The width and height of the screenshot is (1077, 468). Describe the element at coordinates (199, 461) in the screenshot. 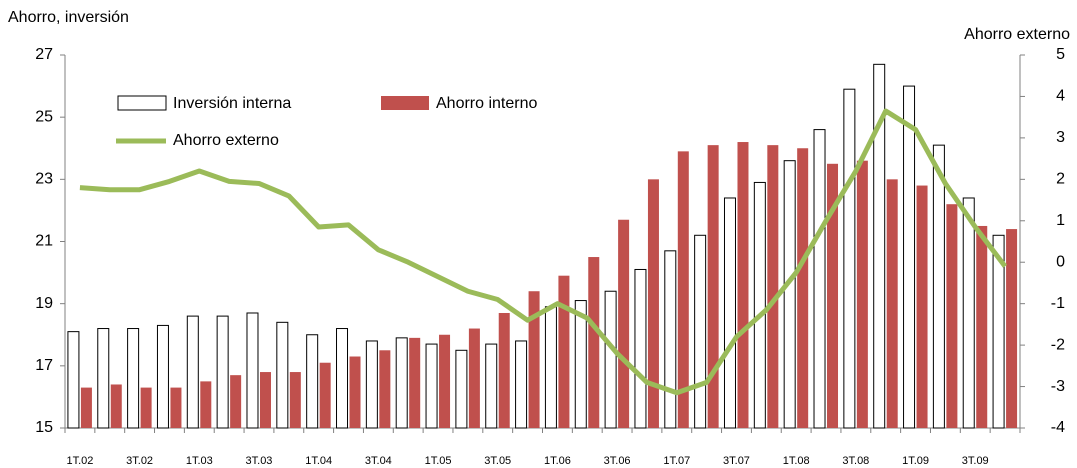

I see `x-tick-label: 1T.03` at that location.